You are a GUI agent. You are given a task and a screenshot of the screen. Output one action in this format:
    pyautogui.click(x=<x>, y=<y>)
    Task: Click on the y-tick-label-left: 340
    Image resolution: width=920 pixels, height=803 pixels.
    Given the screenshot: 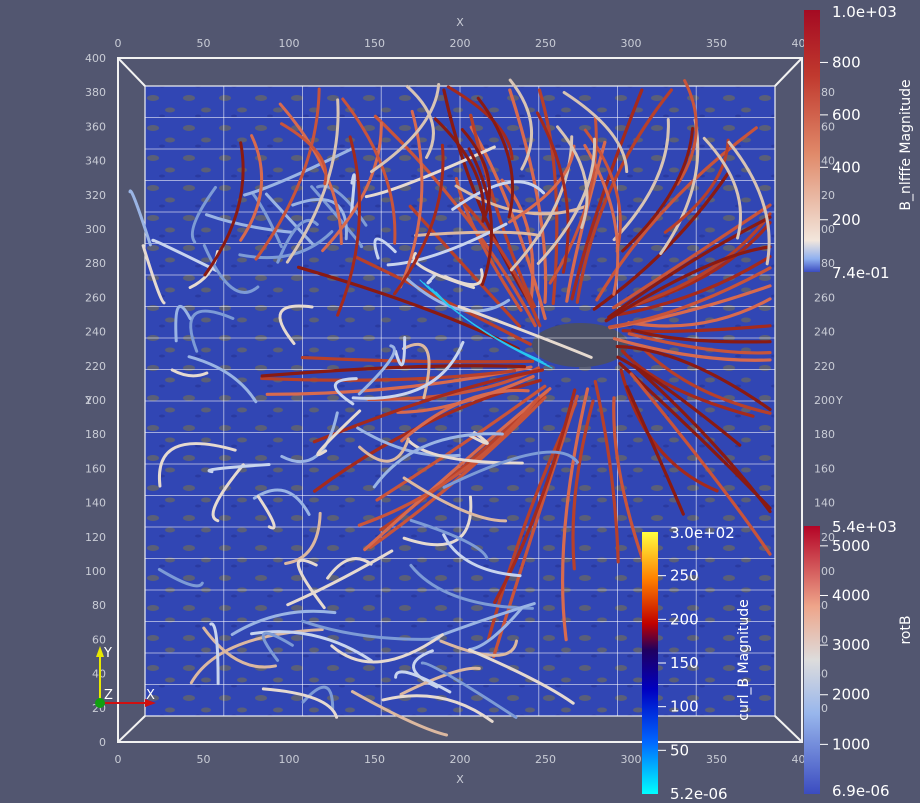 What is the action you would take?
    pyautogui.click(x=95, y=161)
    